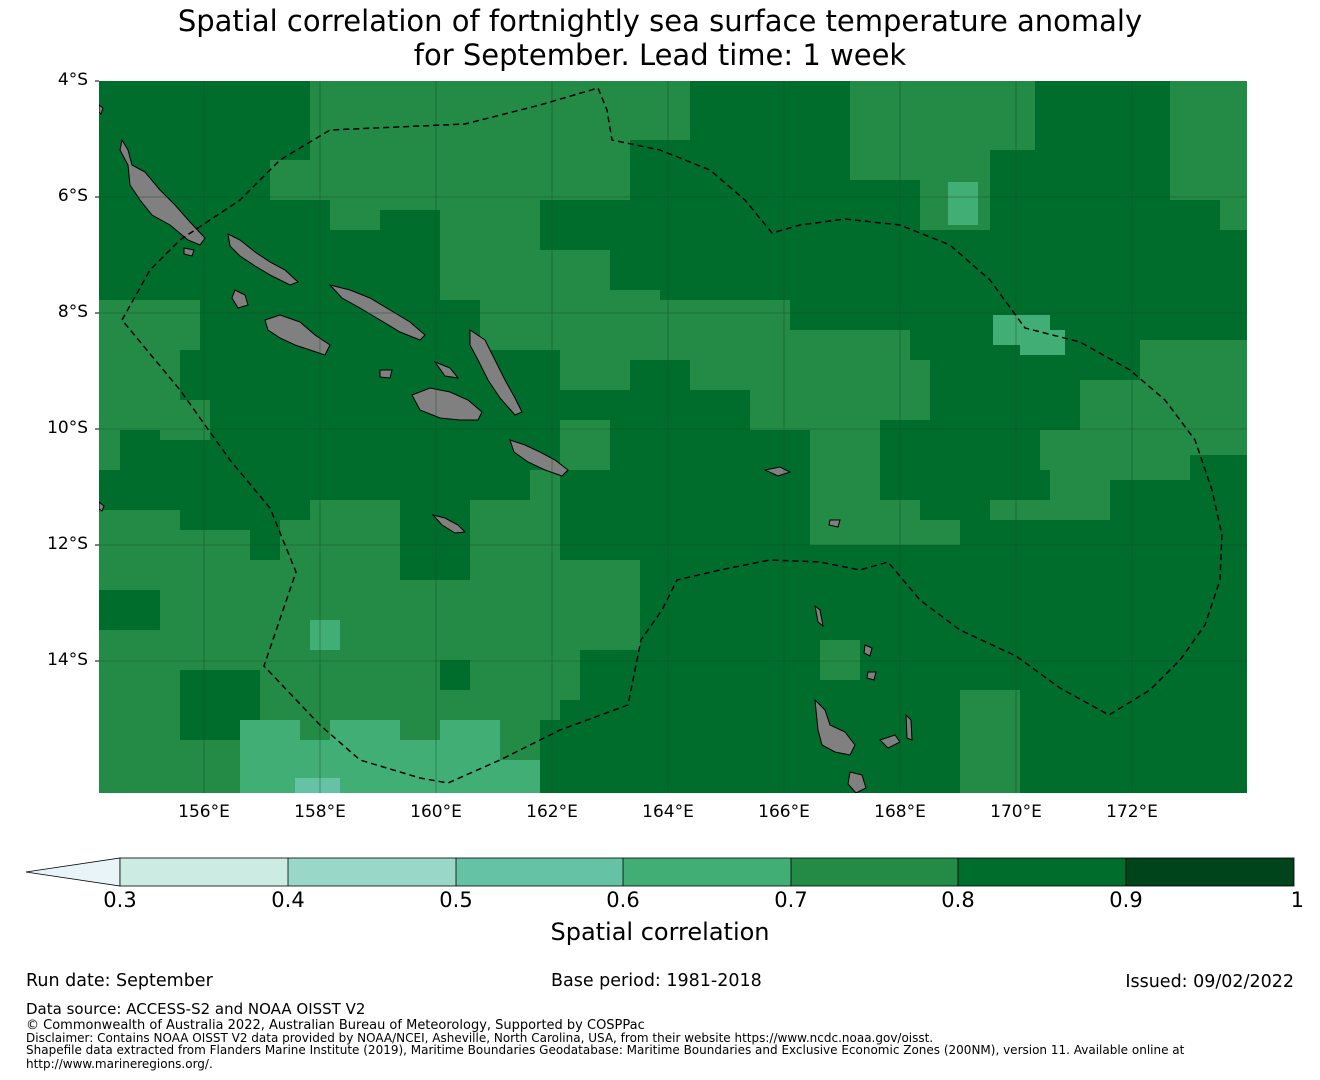 This screenshot has width=1320, height=1080. I want to click on colorbar-under-extend, so click(73, 872).